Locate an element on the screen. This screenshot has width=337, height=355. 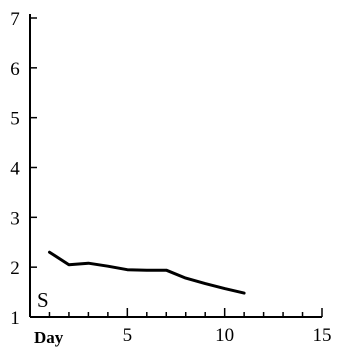
y-tick-label: 7 is located at coordinates (15, 19).